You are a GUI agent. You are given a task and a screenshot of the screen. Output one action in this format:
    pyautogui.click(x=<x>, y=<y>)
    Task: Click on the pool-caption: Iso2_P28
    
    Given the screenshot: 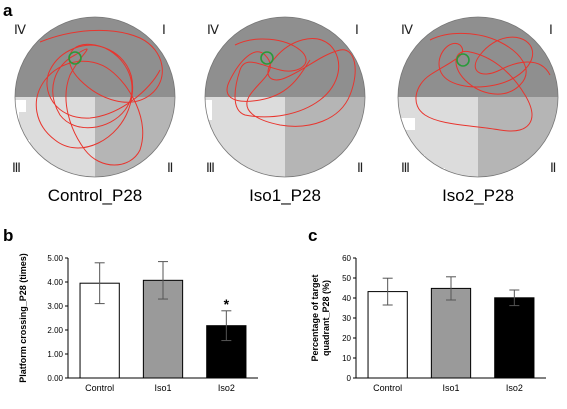 What is the action you would take?
    pyautogui.click(x=478, y=195)
    